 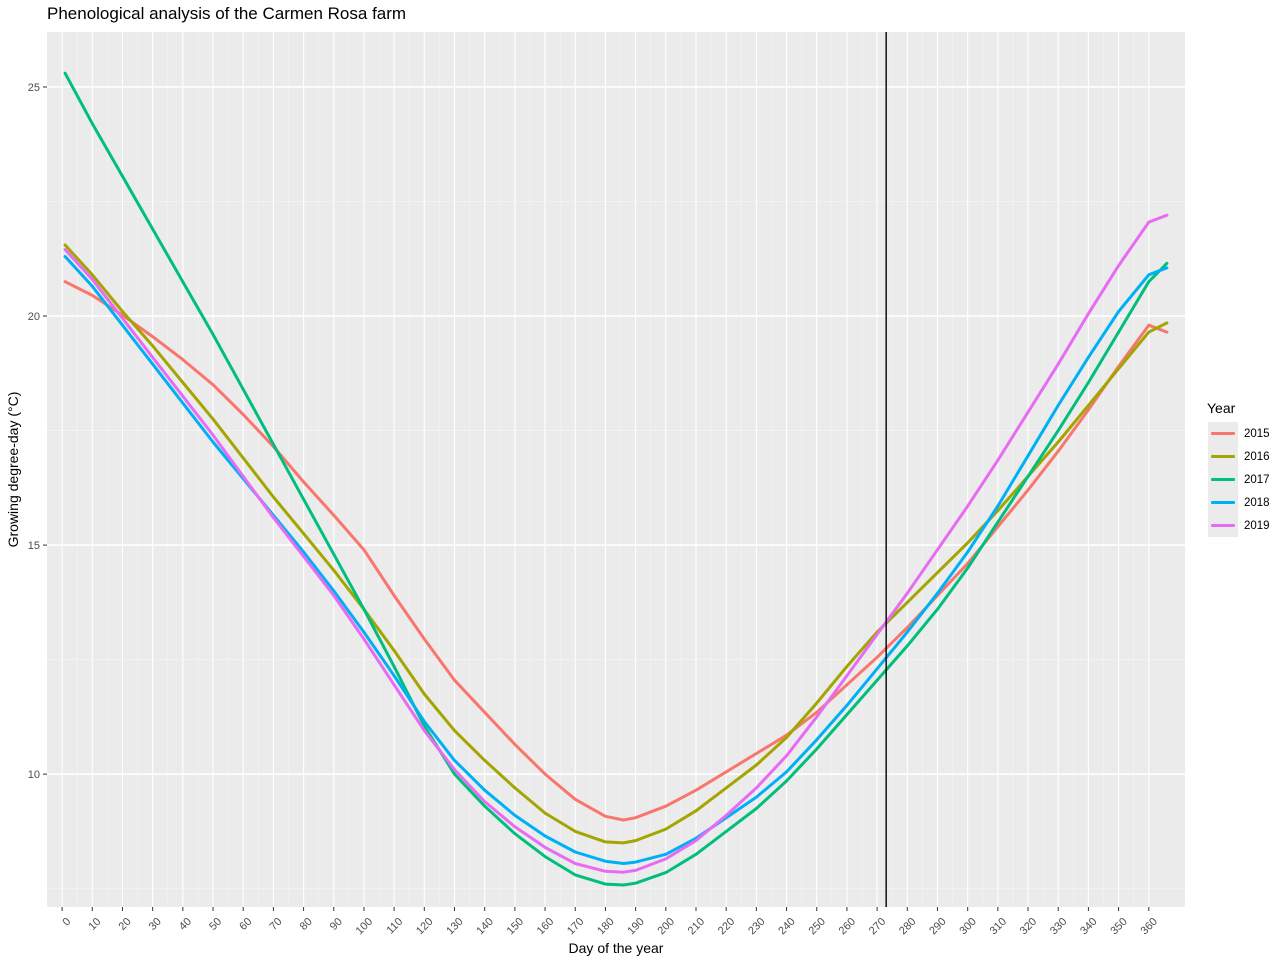 What do you see at coordinates (545, 926) in the screenshot?
I see `x-tick-label: 160` at bounding box center [545, 926].